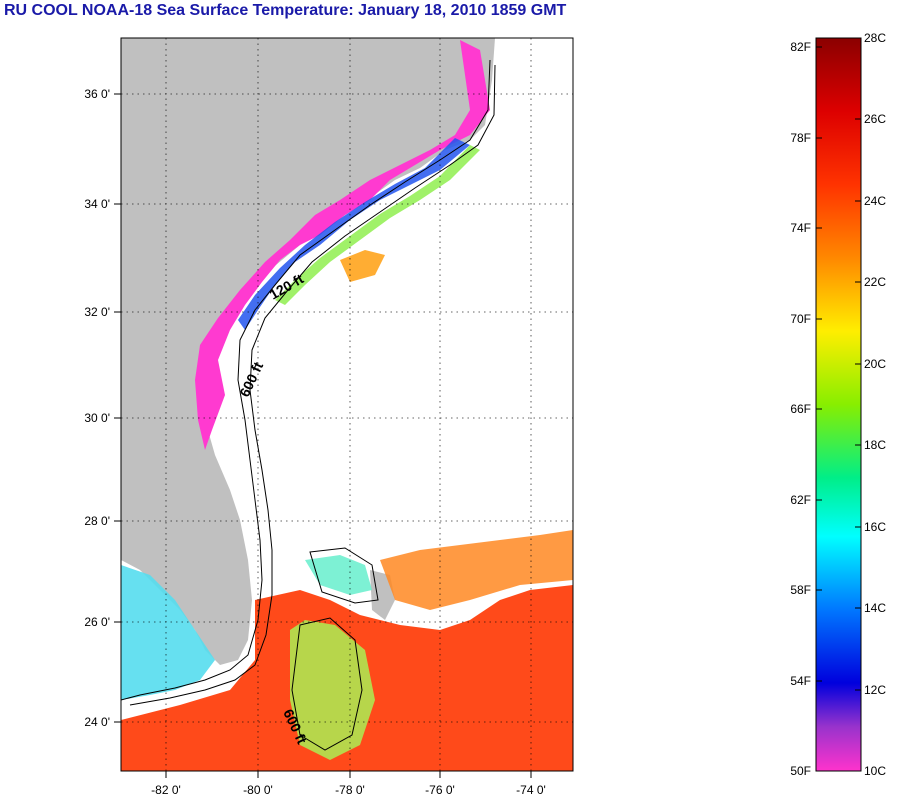  What do you see at coordinates (338, 575) in the screenshot?
I see `little-bahama-bank` at bounding box center [338, 575].